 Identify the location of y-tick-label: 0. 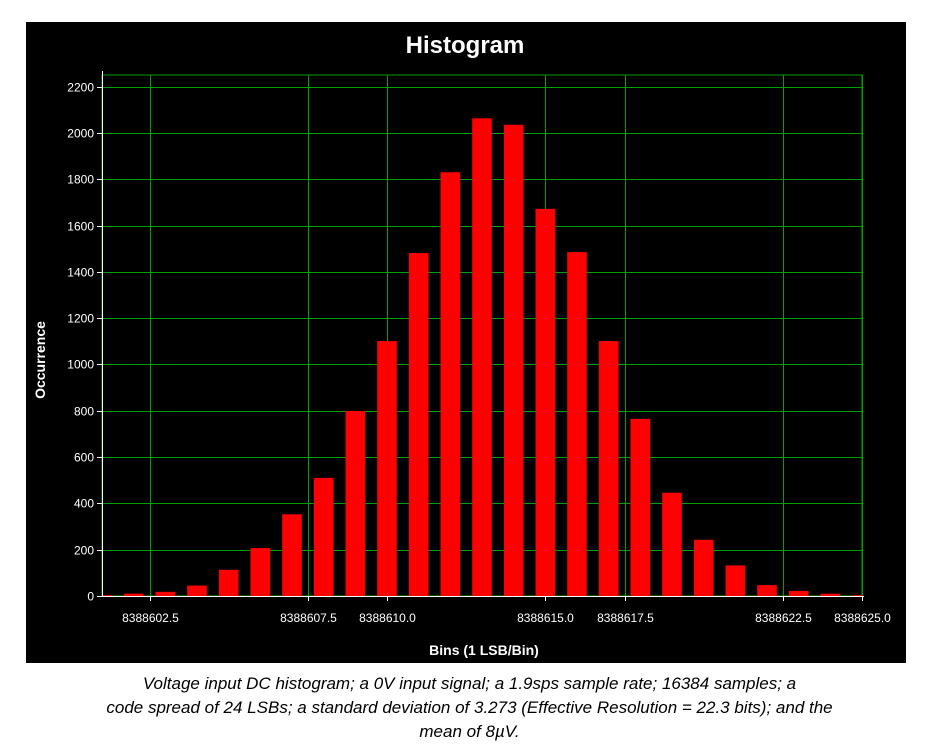
(90, 597).